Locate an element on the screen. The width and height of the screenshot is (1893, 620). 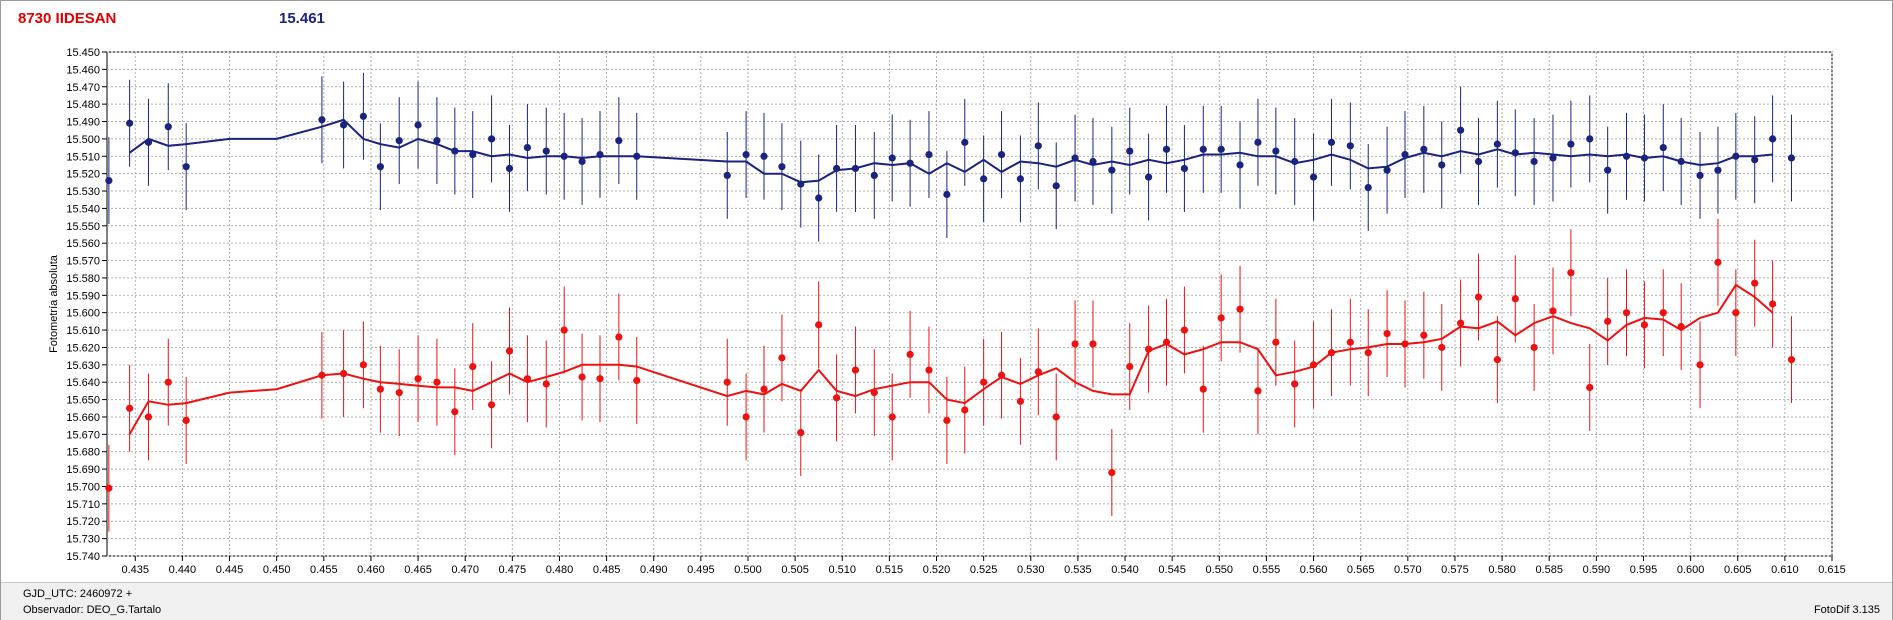
y-tick-label: 15.470 is located at coordinates (83, 88).